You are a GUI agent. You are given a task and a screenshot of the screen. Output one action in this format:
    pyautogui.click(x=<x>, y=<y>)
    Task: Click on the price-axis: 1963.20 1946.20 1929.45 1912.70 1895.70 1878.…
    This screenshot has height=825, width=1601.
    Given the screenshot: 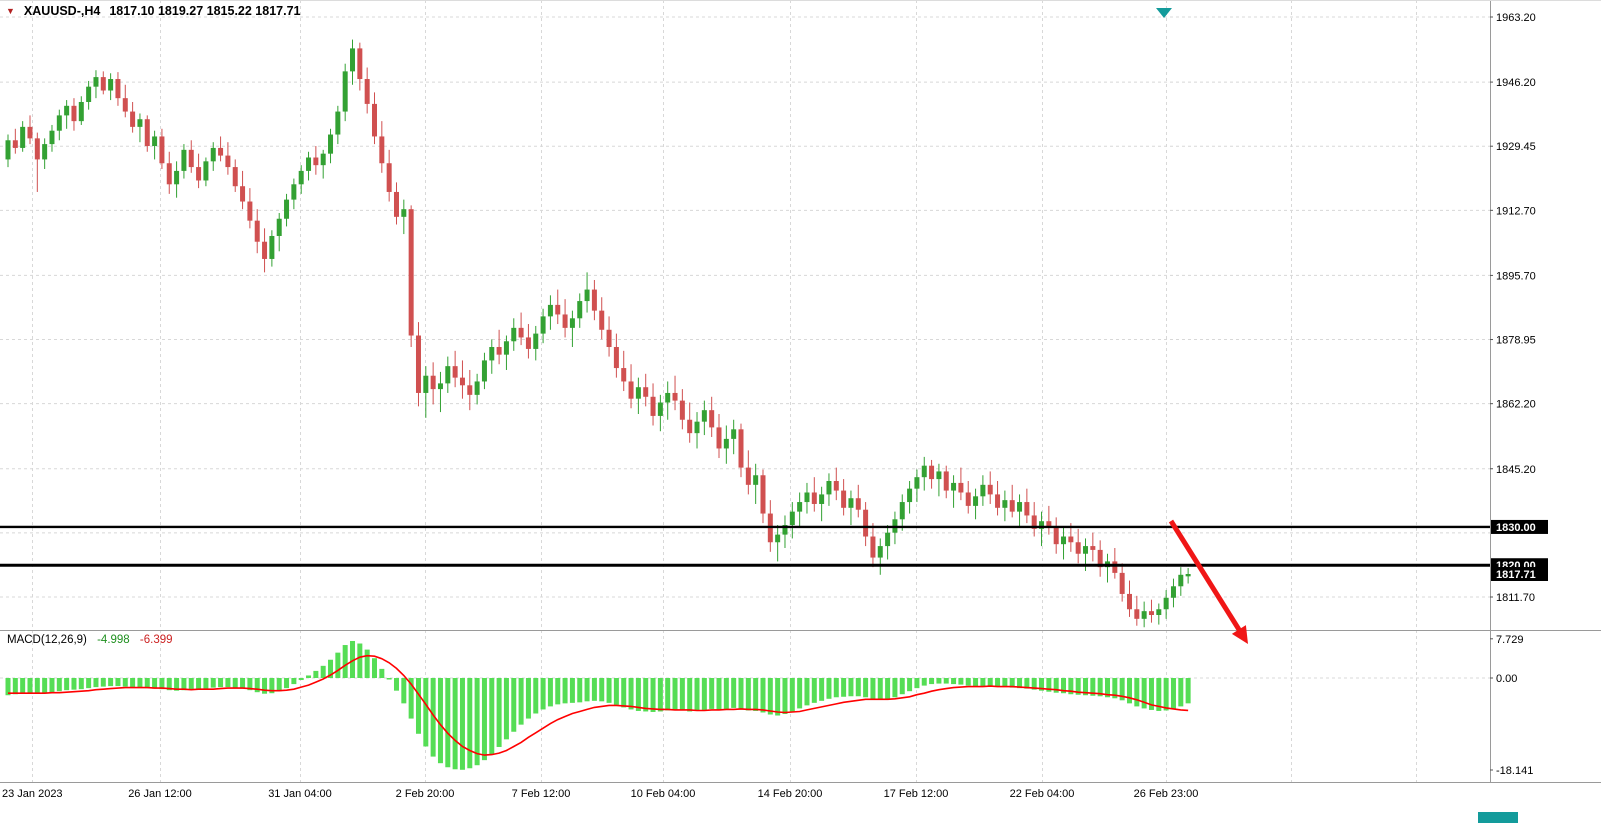 What is the action you would take?
    pyautogui.click(x=1513, y=308)
    